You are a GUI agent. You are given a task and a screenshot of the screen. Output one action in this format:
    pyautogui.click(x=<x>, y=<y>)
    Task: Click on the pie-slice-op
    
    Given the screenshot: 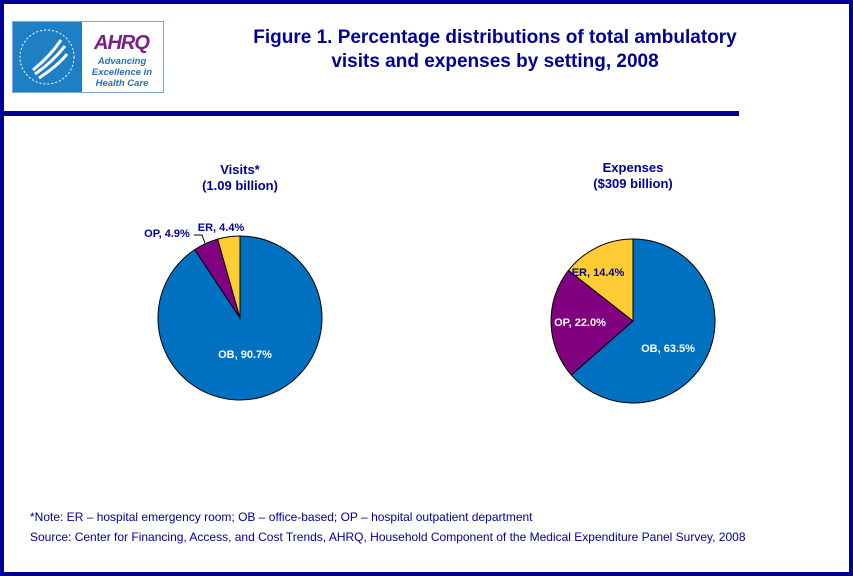 What is the action you would take?
    pyautogui.click(x=592, y=322)
    